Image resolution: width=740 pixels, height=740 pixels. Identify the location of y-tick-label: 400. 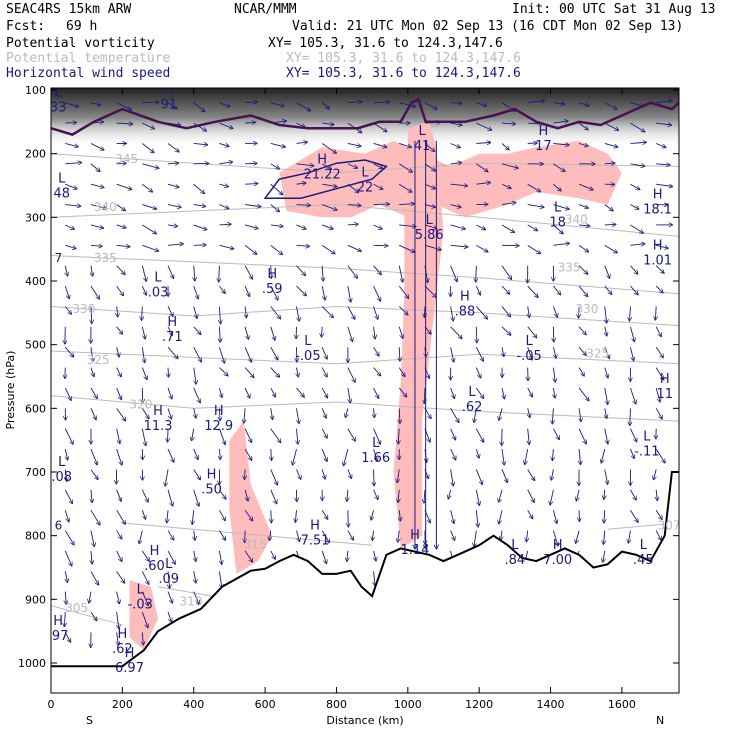
(35, 281).